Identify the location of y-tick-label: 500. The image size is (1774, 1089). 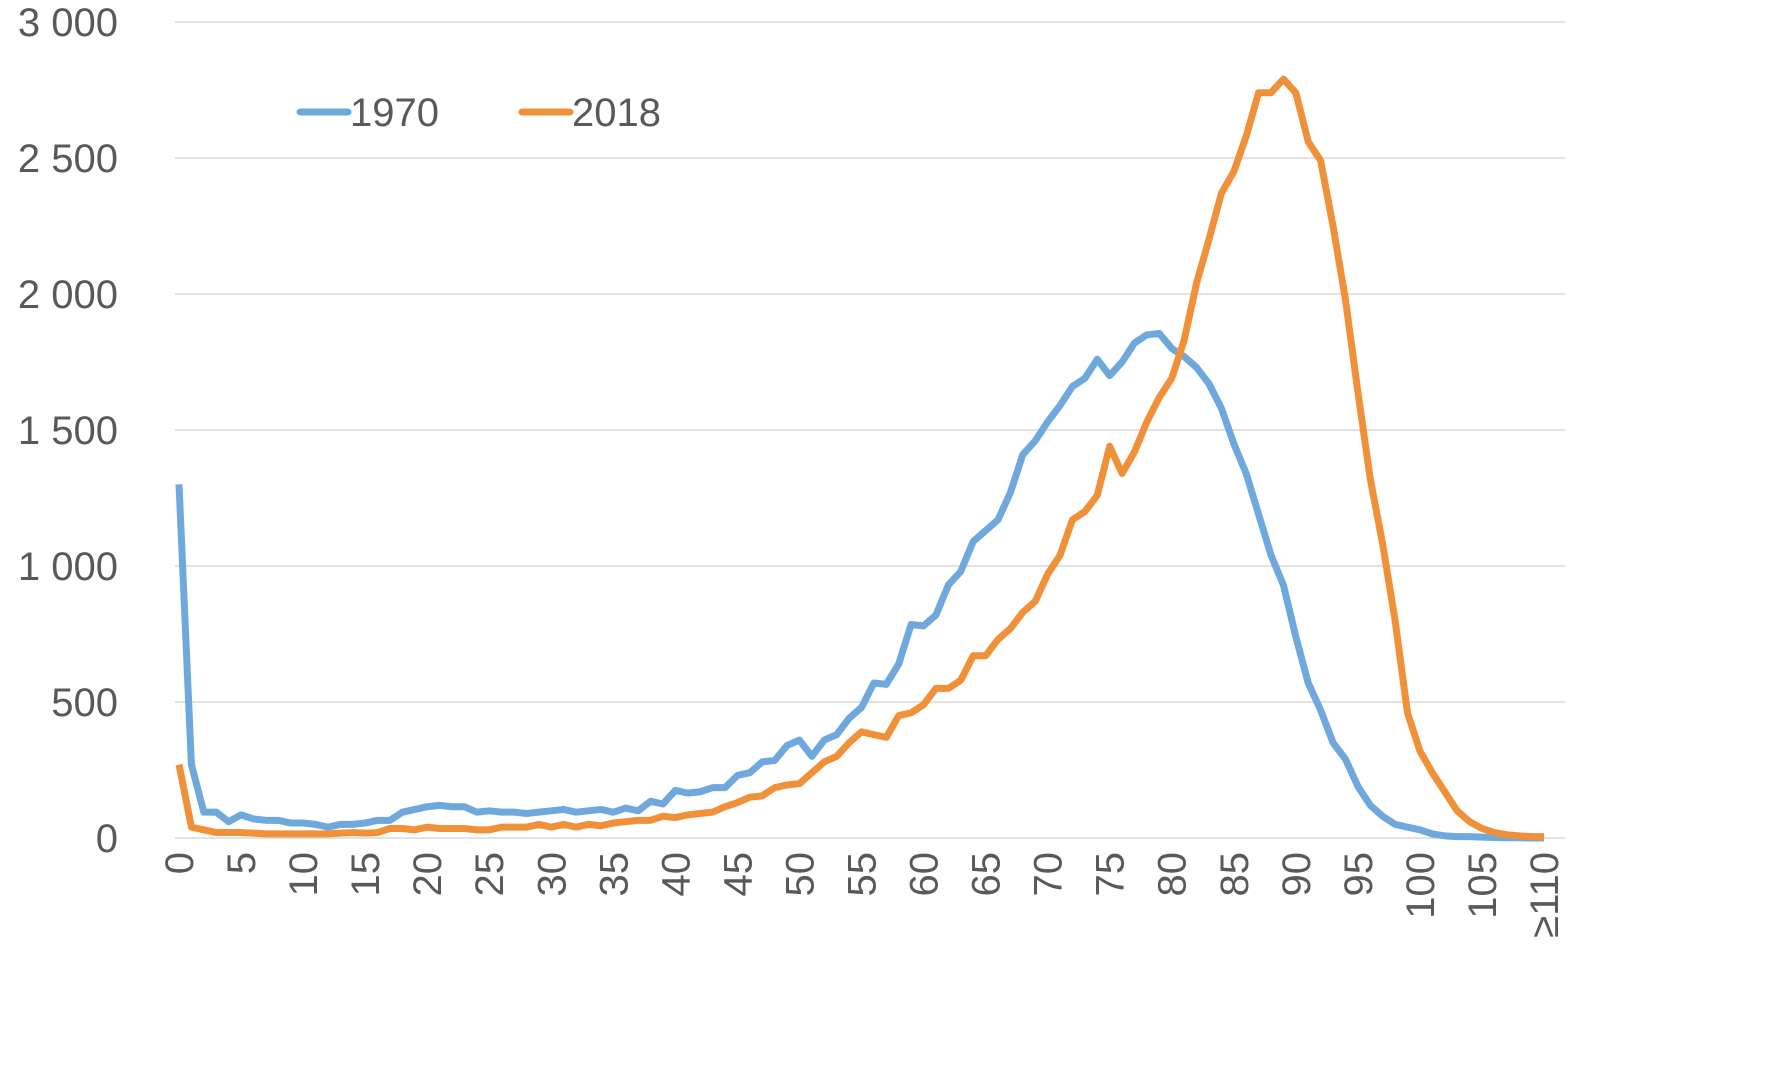
(84, 703).